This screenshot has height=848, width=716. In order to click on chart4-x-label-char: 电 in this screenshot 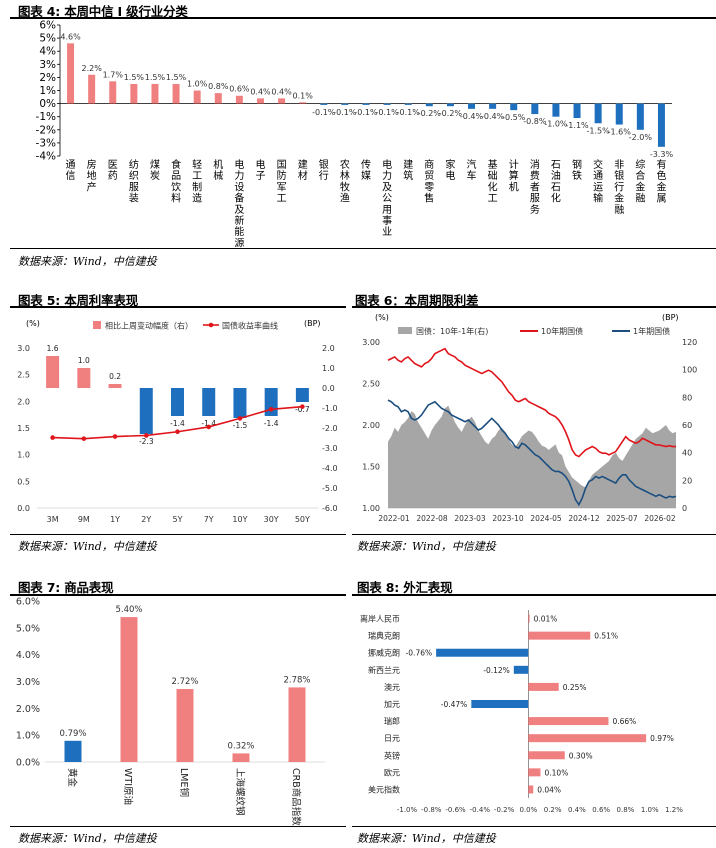, I will do `click(450, 175)`.